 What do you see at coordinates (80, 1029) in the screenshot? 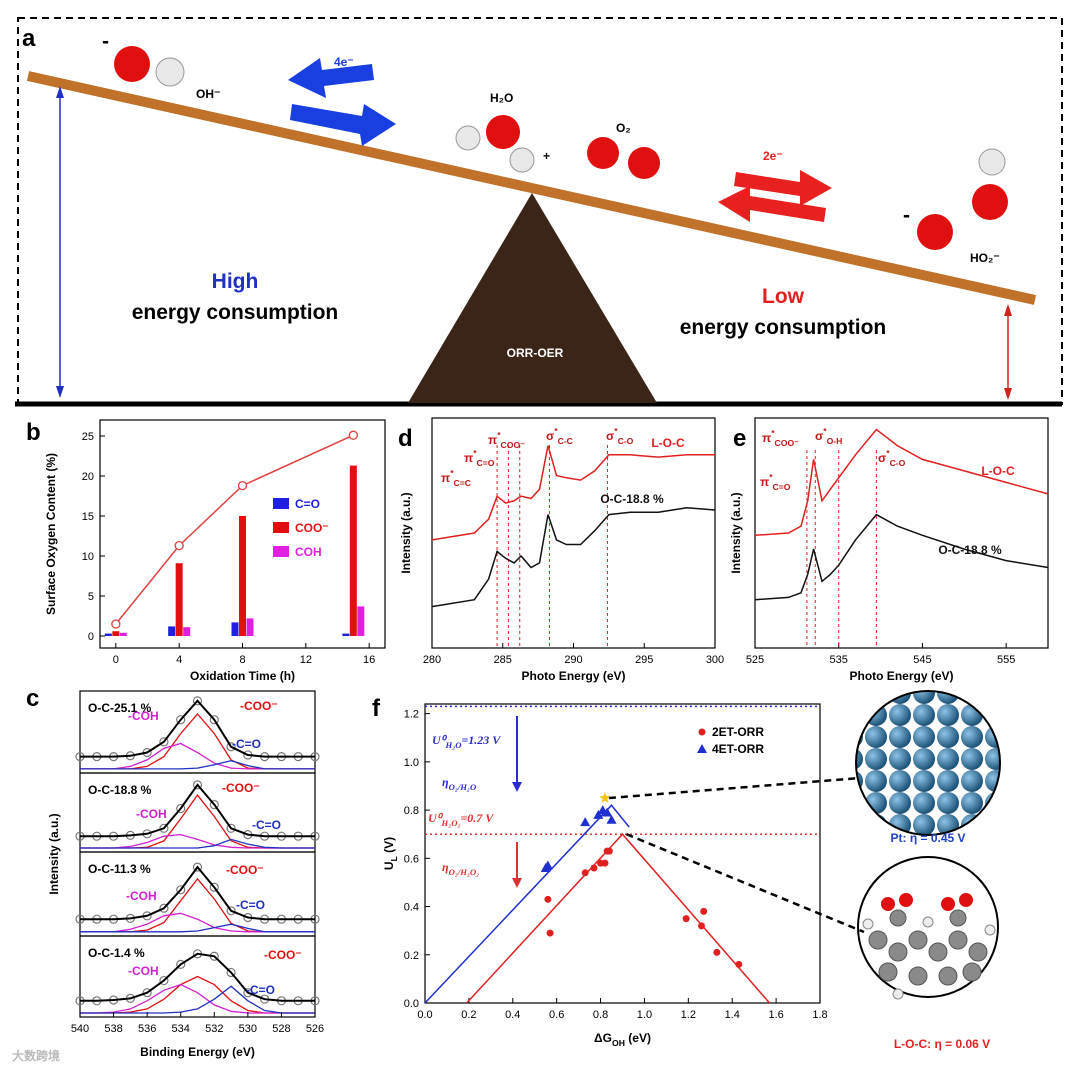
I see `x-tick-label: 540` at bounding box center [80, 1029].